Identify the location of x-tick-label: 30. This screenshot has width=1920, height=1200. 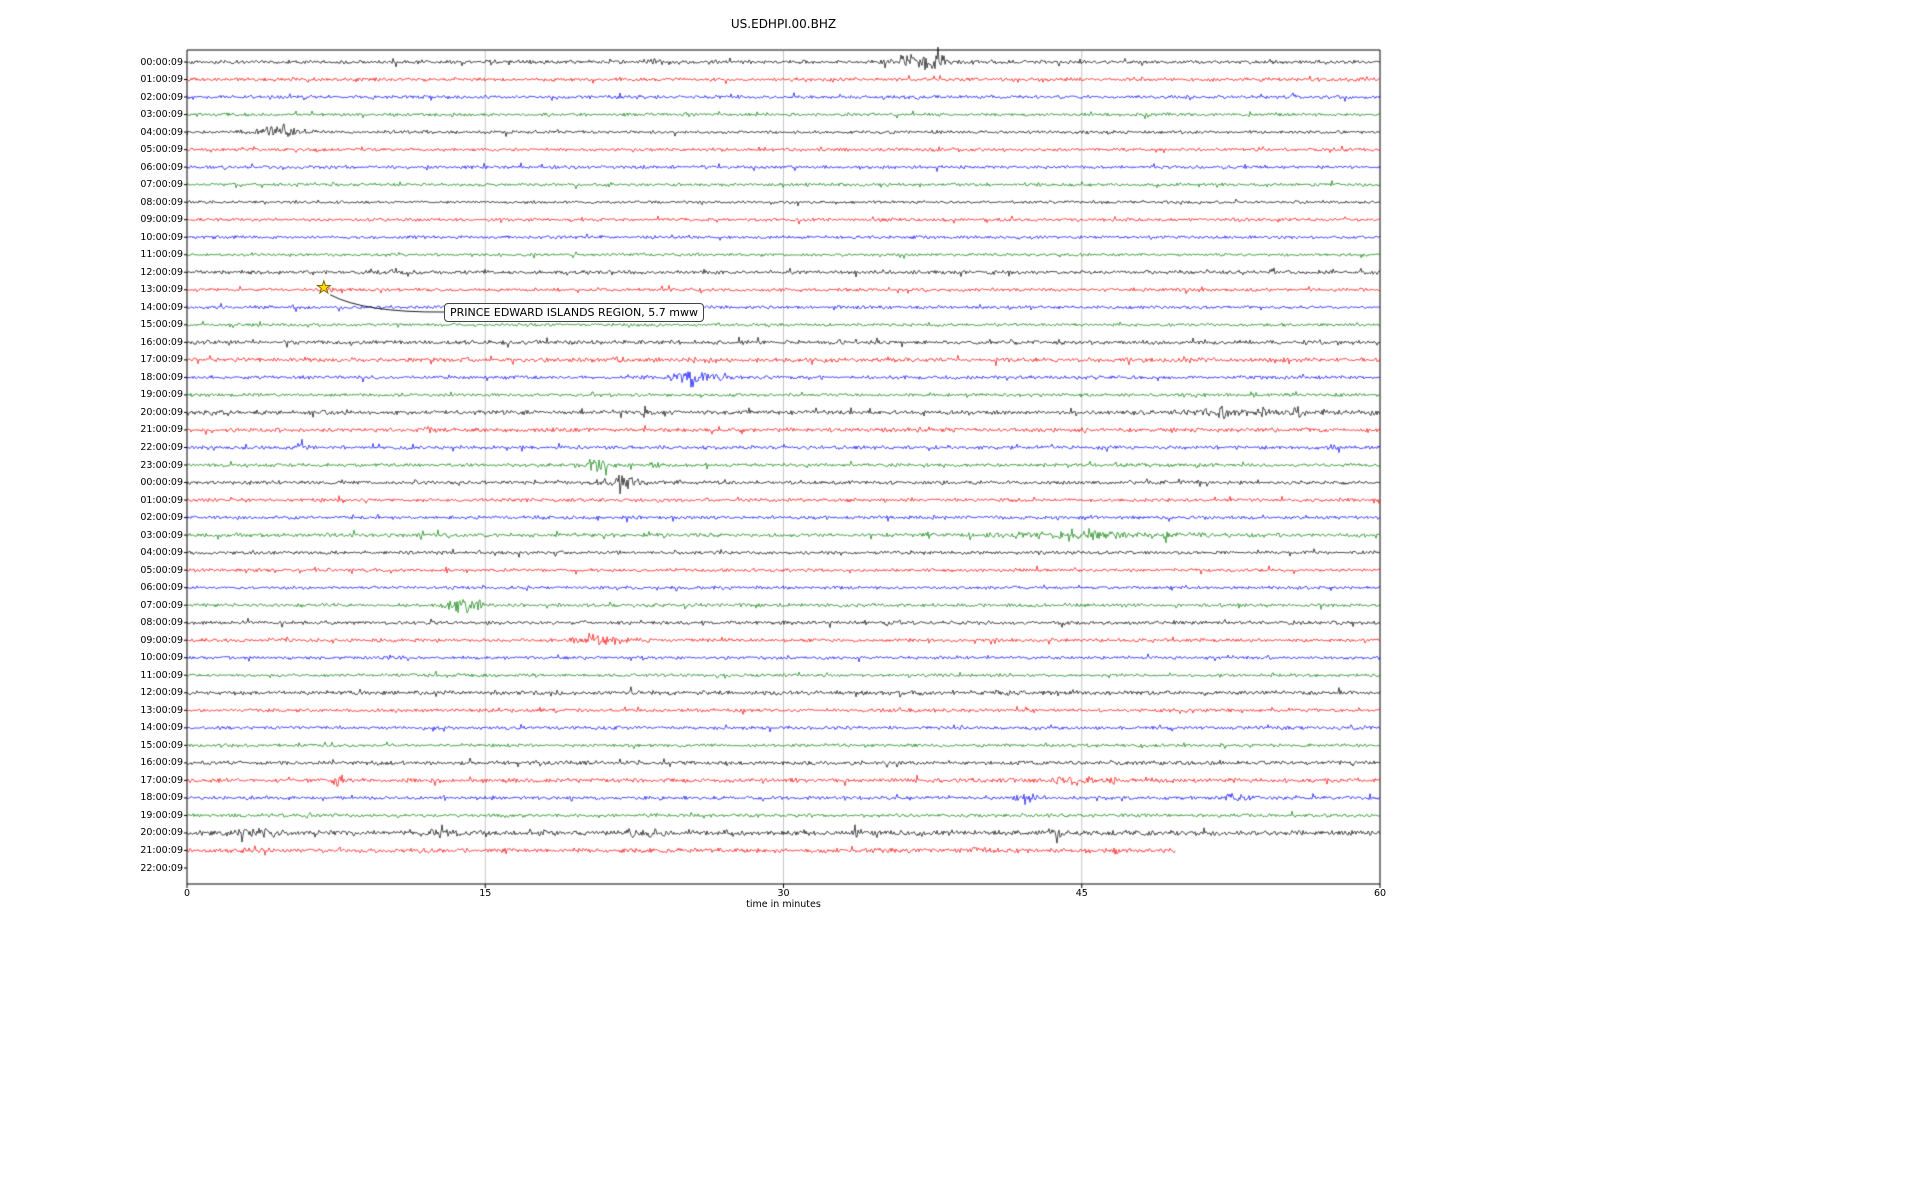
(783, 893).